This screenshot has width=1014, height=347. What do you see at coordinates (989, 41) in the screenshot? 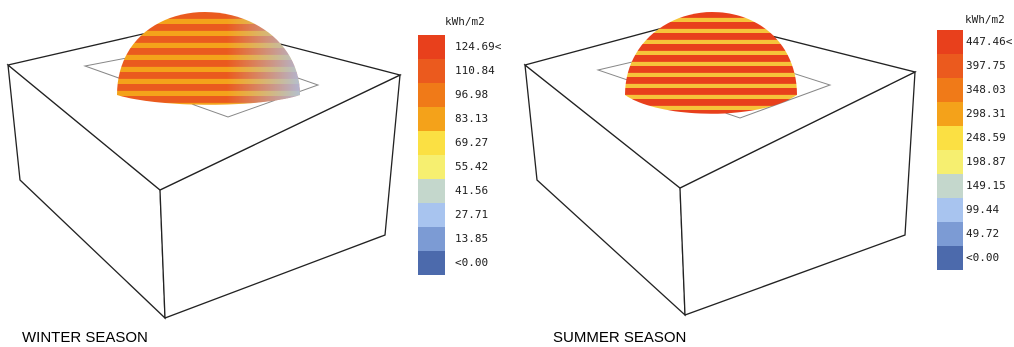
I see `legend-label: 447.46<` at bounding box center [989, 41].